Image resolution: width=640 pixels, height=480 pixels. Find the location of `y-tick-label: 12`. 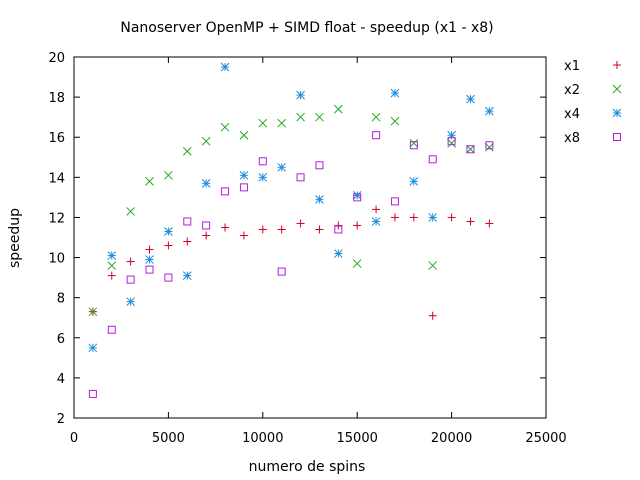

y-tick-label: 12 is located at coordinates (56, 218).